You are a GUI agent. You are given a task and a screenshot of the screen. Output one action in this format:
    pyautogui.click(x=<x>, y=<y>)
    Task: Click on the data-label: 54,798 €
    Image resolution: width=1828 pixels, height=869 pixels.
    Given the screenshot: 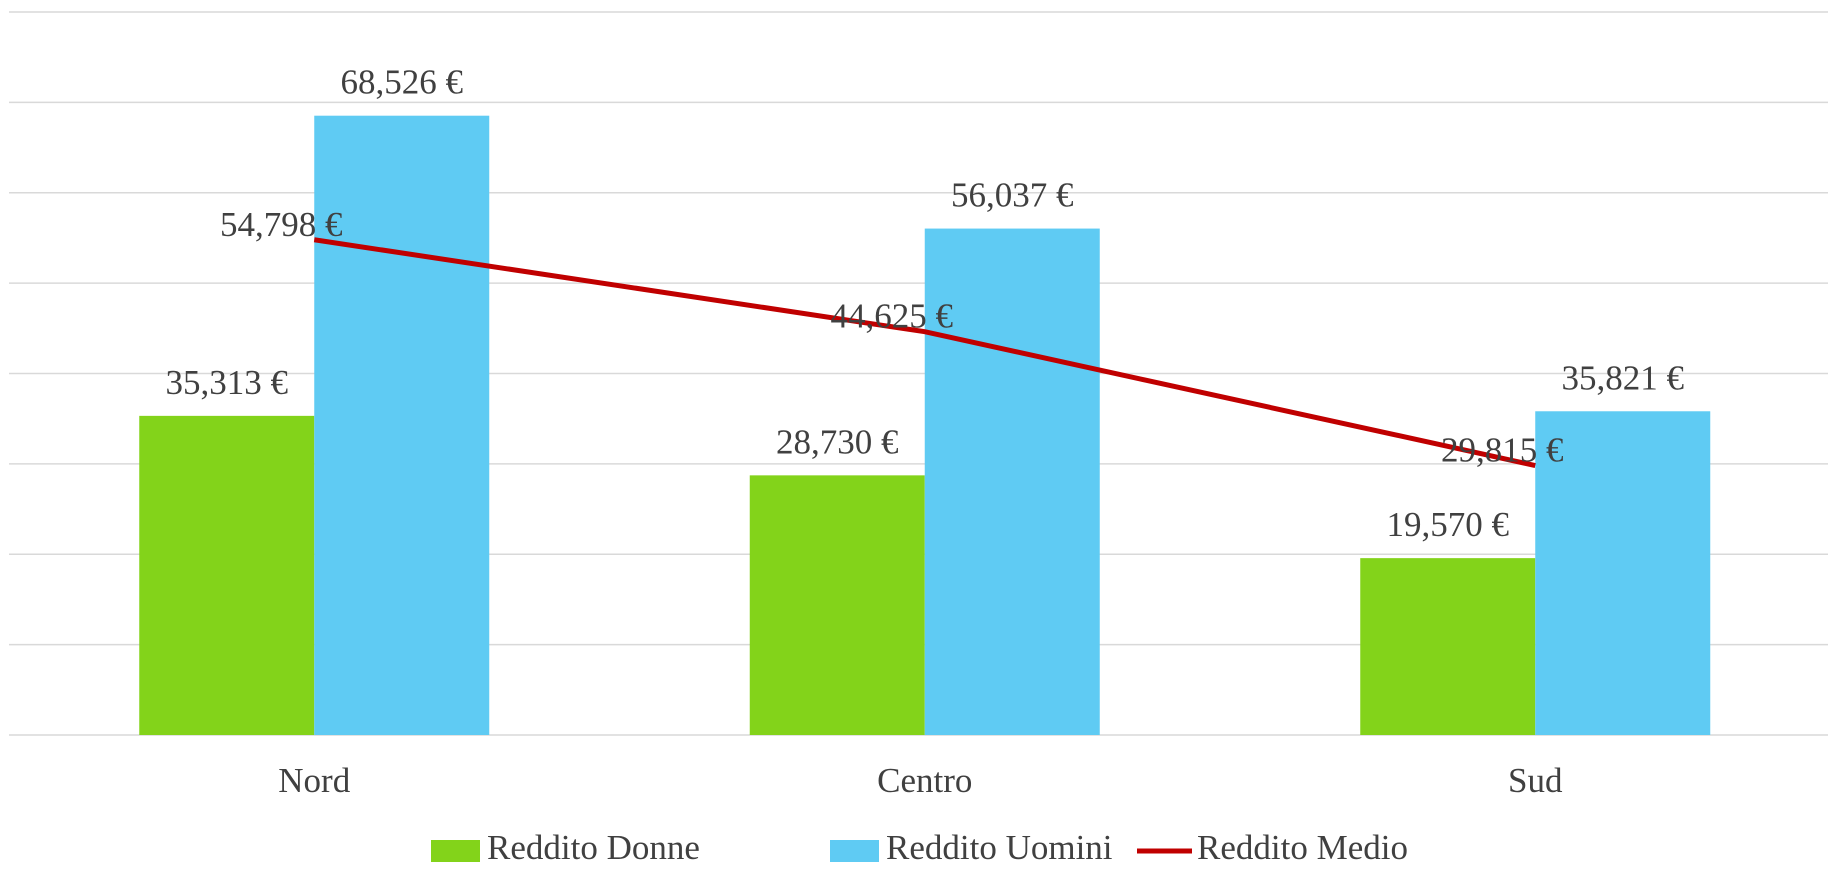 What is the action you would take?
    pyautogui.click(x=281, y=224)
    